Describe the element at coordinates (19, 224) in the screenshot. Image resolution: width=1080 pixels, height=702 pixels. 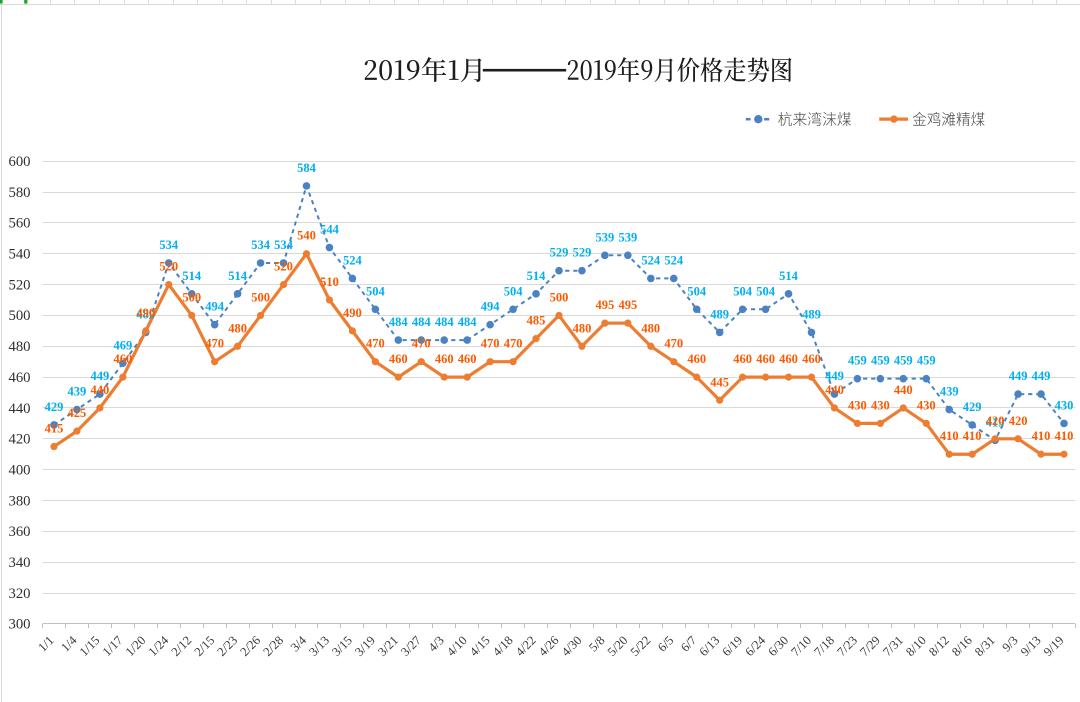
I see `svg-text: 560` at that location.